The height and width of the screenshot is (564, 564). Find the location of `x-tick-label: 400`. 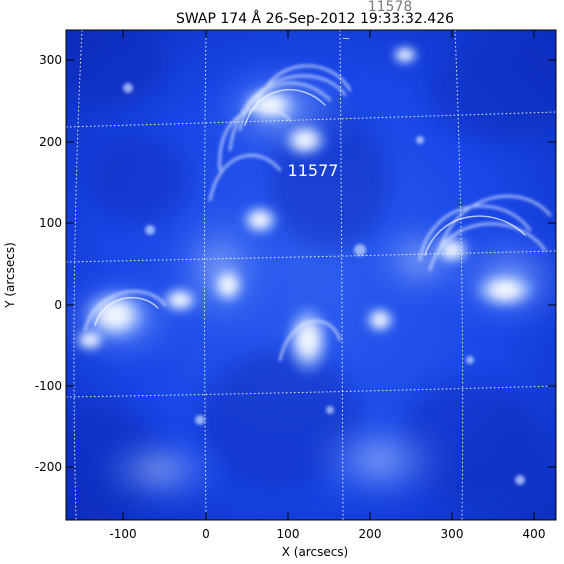

x-tick-label: 400 is located at coordinates (534, 534).